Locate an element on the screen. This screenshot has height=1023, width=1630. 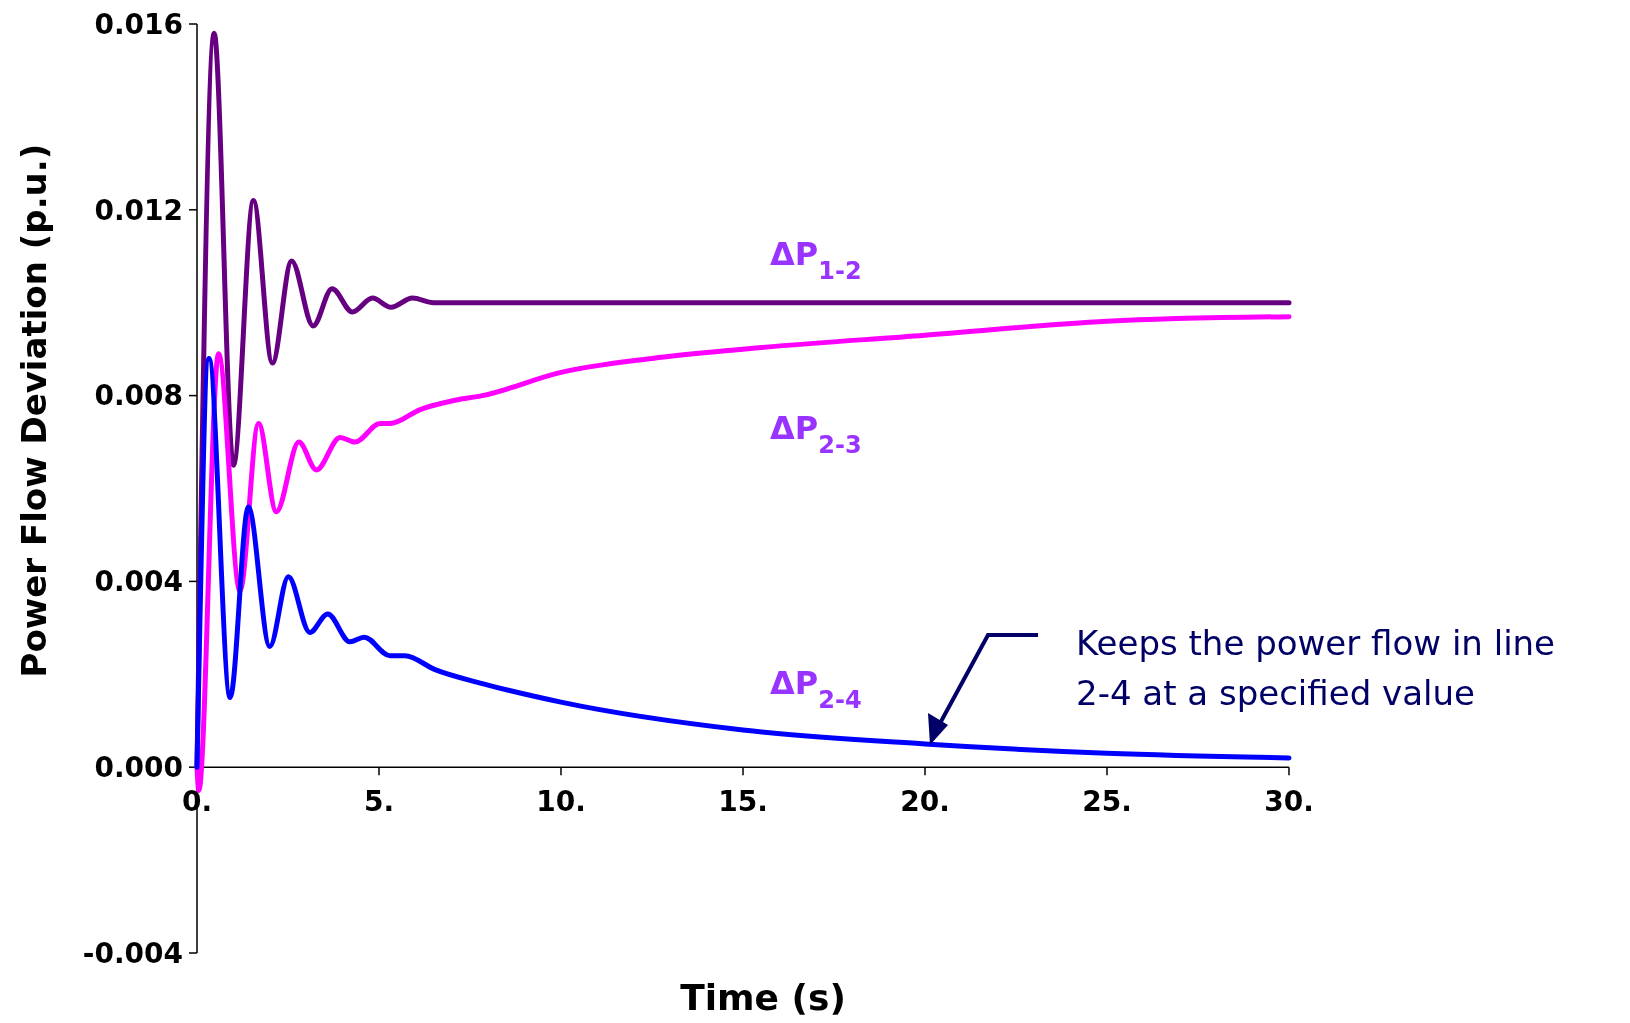
x-tick-label: 20. is located at coordinates (925, 802).